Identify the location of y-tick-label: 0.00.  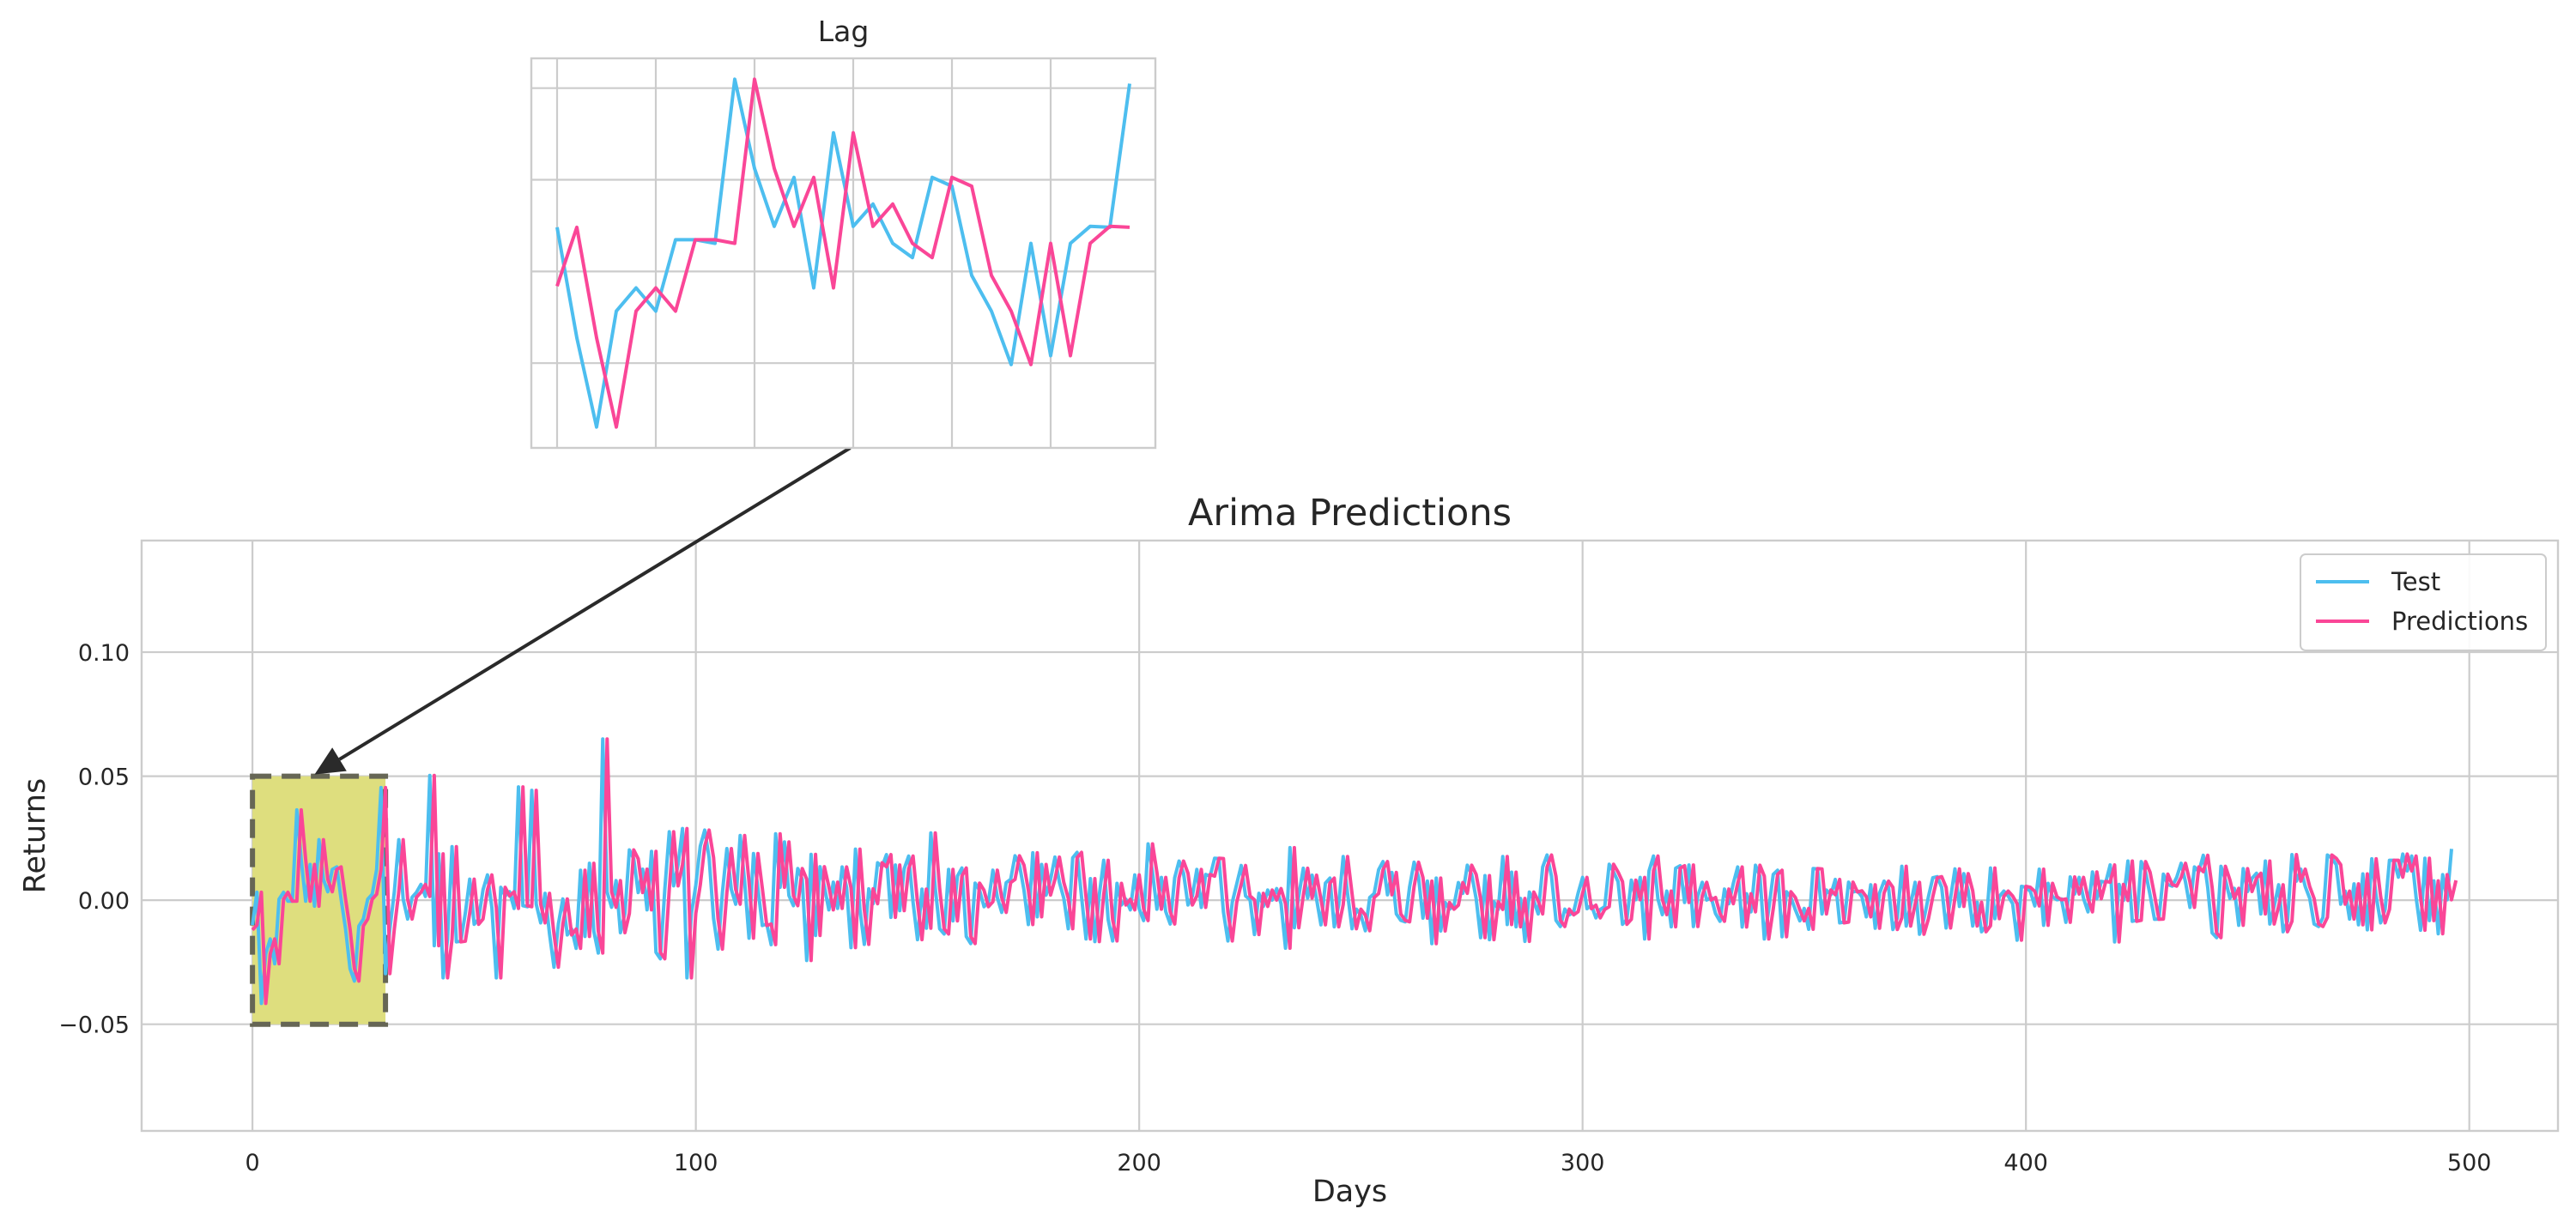
(104, 901).